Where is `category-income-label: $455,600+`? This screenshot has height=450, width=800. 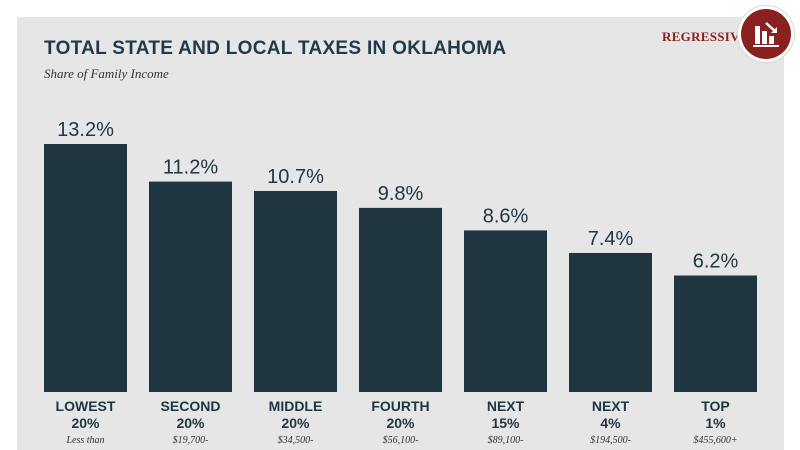 category-income-label: $455,600+ is located at coordinates (715, 440).